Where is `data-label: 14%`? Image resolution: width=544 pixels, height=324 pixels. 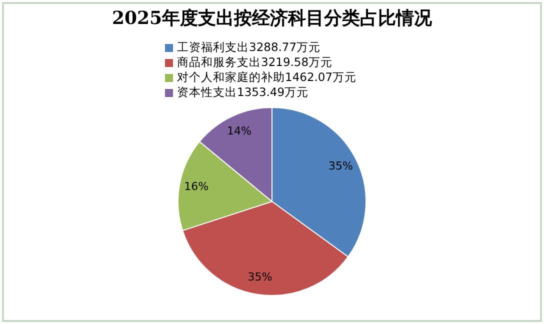 data-label: 14% is located at coordinates (239, 131).